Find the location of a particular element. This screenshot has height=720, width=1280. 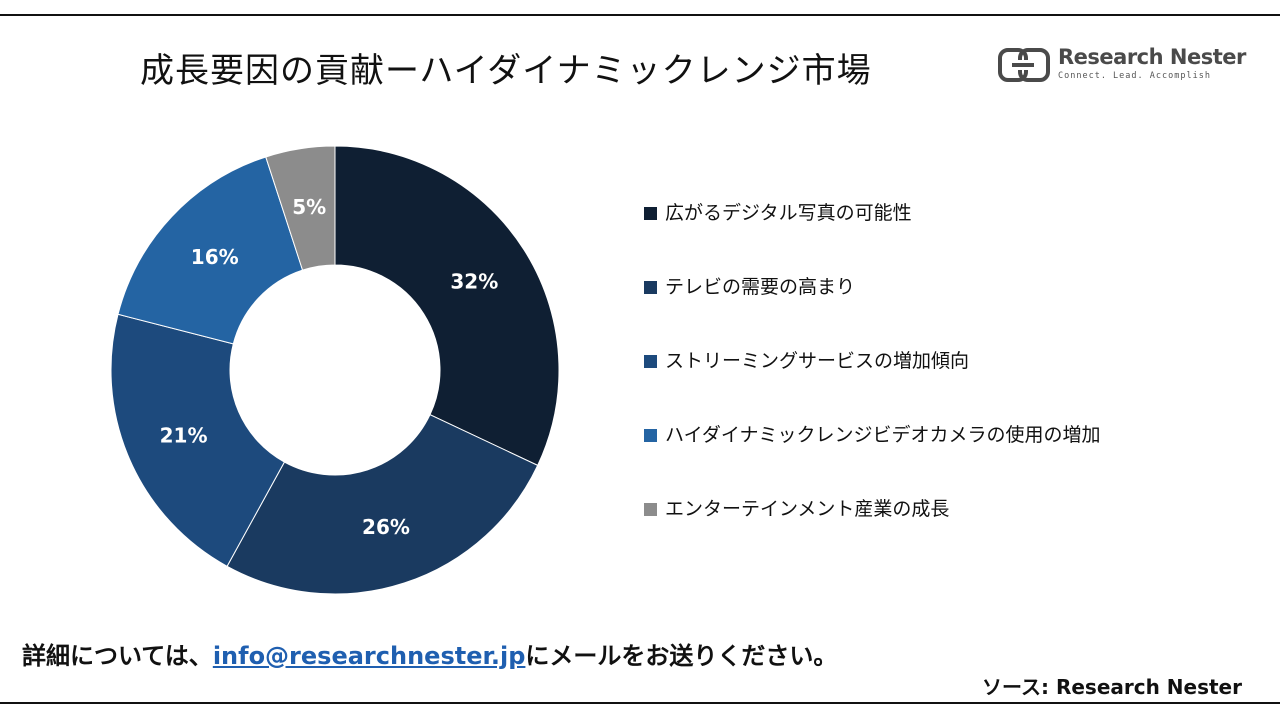

logo-mark-icon is located at coordinates (1024, 65).